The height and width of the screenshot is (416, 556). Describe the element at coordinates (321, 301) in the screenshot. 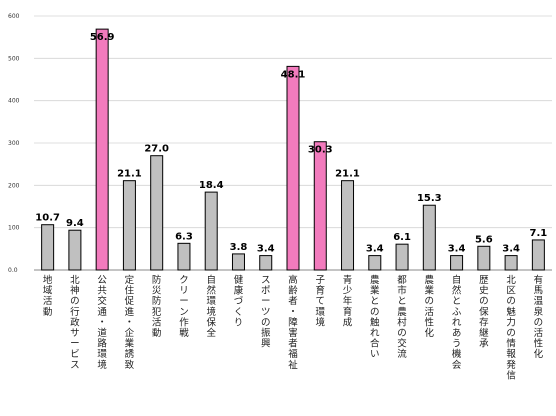

I see `category-label: 子育て環境` at that location.